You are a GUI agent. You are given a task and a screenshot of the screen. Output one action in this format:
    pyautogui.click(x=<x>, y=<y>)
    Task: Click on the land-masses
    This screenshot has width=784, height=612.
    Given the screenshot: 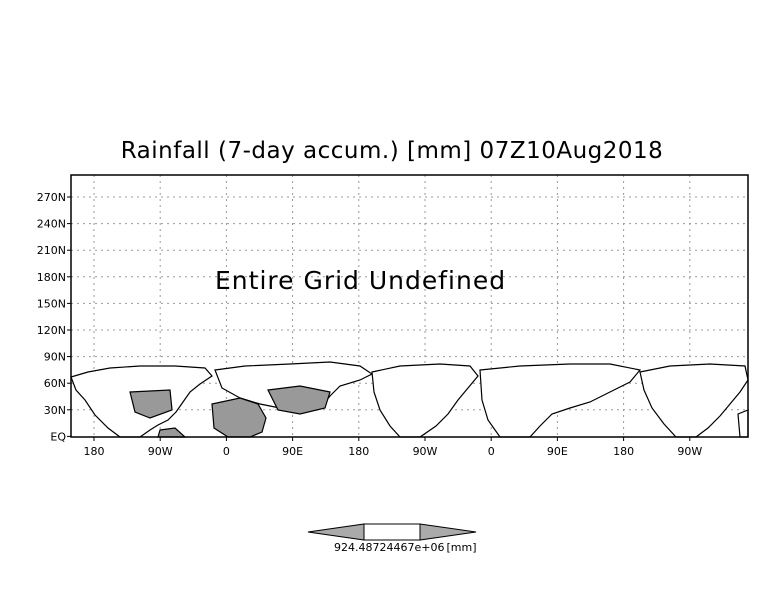 What is the action you would take?
    pyautogui.click(x=409, y=399)
    